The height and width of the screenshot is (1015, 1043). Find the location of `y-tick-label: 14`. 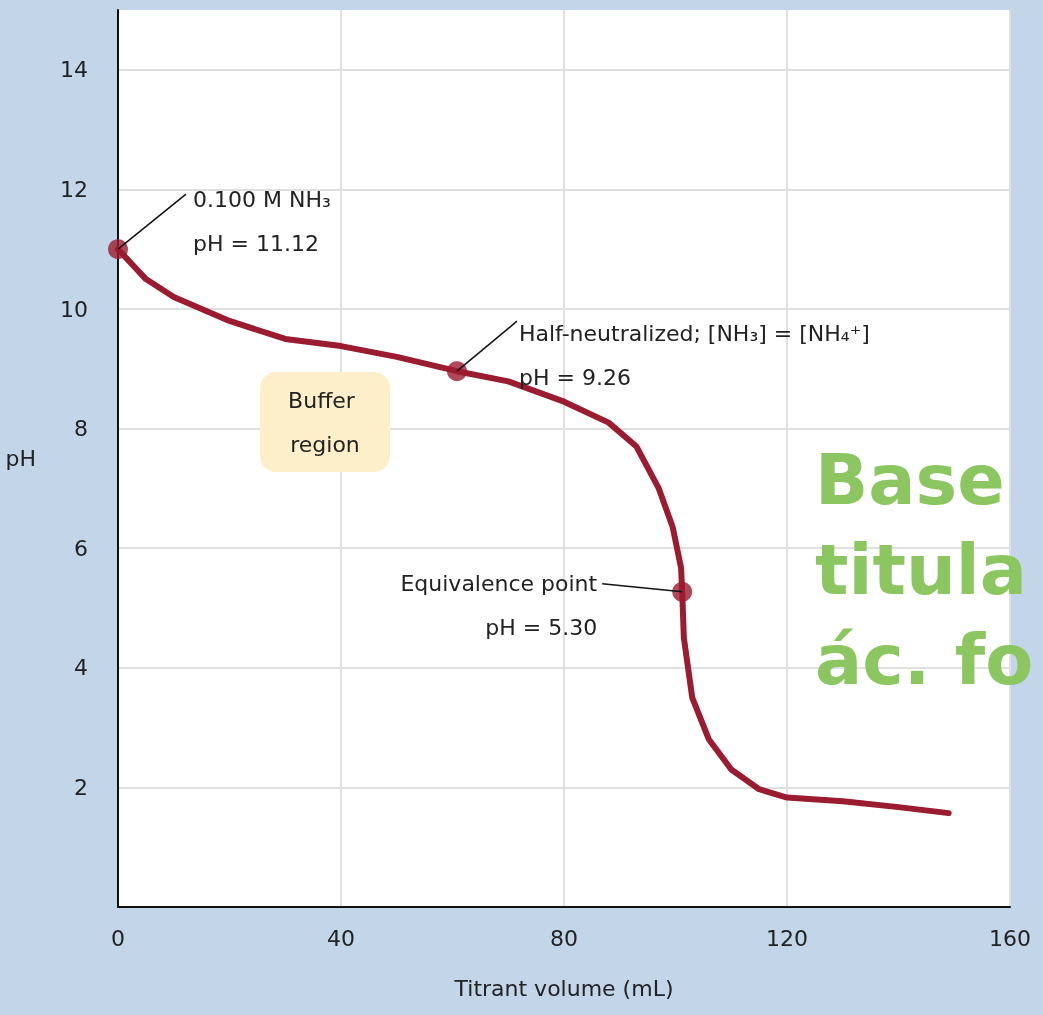

y-tick-label: 14 is located at coordinates (74, 70).